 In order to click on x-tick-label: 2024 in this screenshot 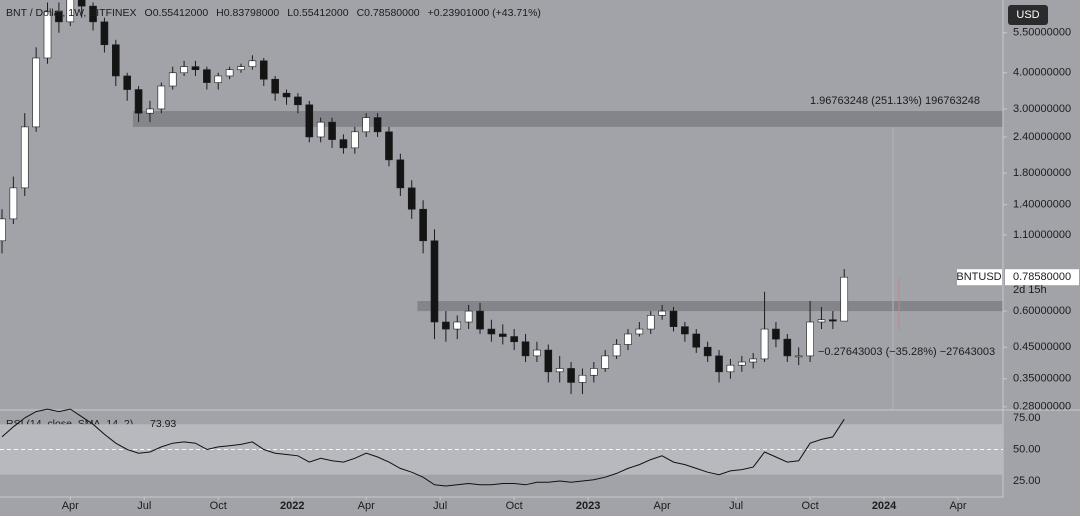, I will do `click(884, 506)`.